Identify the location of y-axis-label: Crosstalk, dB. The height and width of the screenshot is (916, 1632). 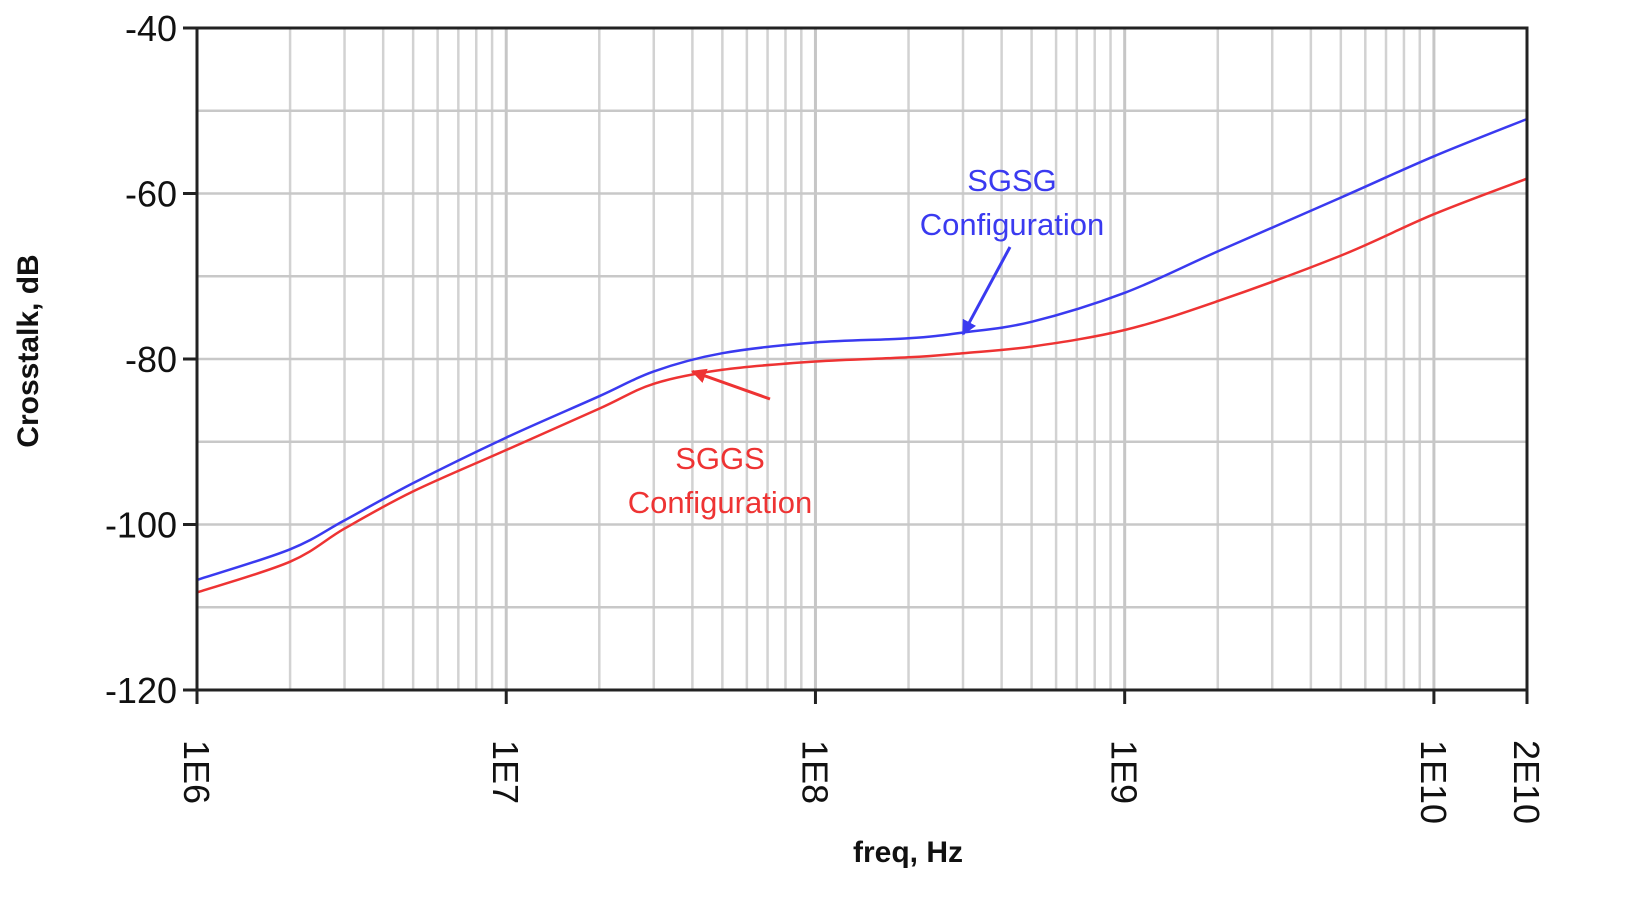
(28, 350).